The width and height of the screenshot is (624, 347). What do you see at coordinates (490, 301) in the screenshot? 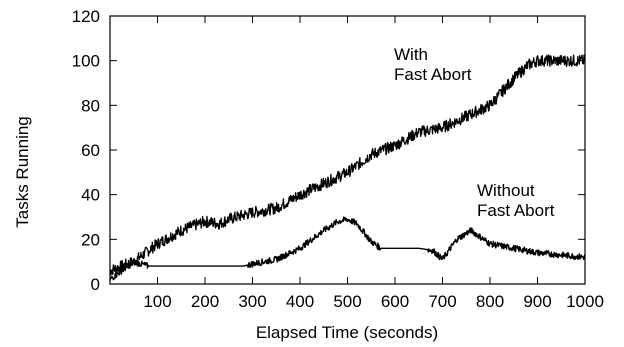
I see `x-tick-label: 800` at bounding box center [490, 301].